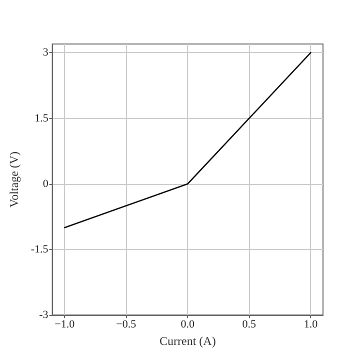  I want to click on y-tick-label: -3, so click(44, 315).